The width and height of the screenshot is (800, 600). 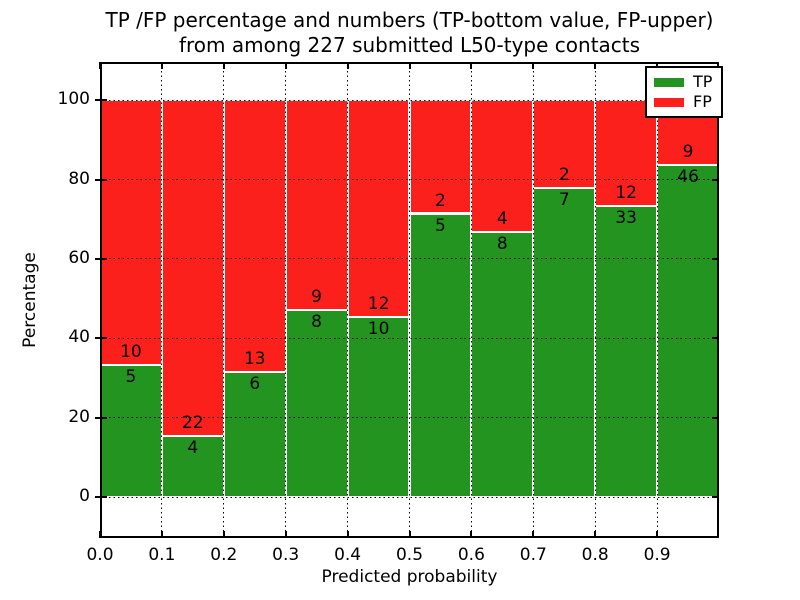 What do you see at coordinates (131, 351) in the screenshot?
I see `fp-count-label: 10` at bounding box center [131, 351].